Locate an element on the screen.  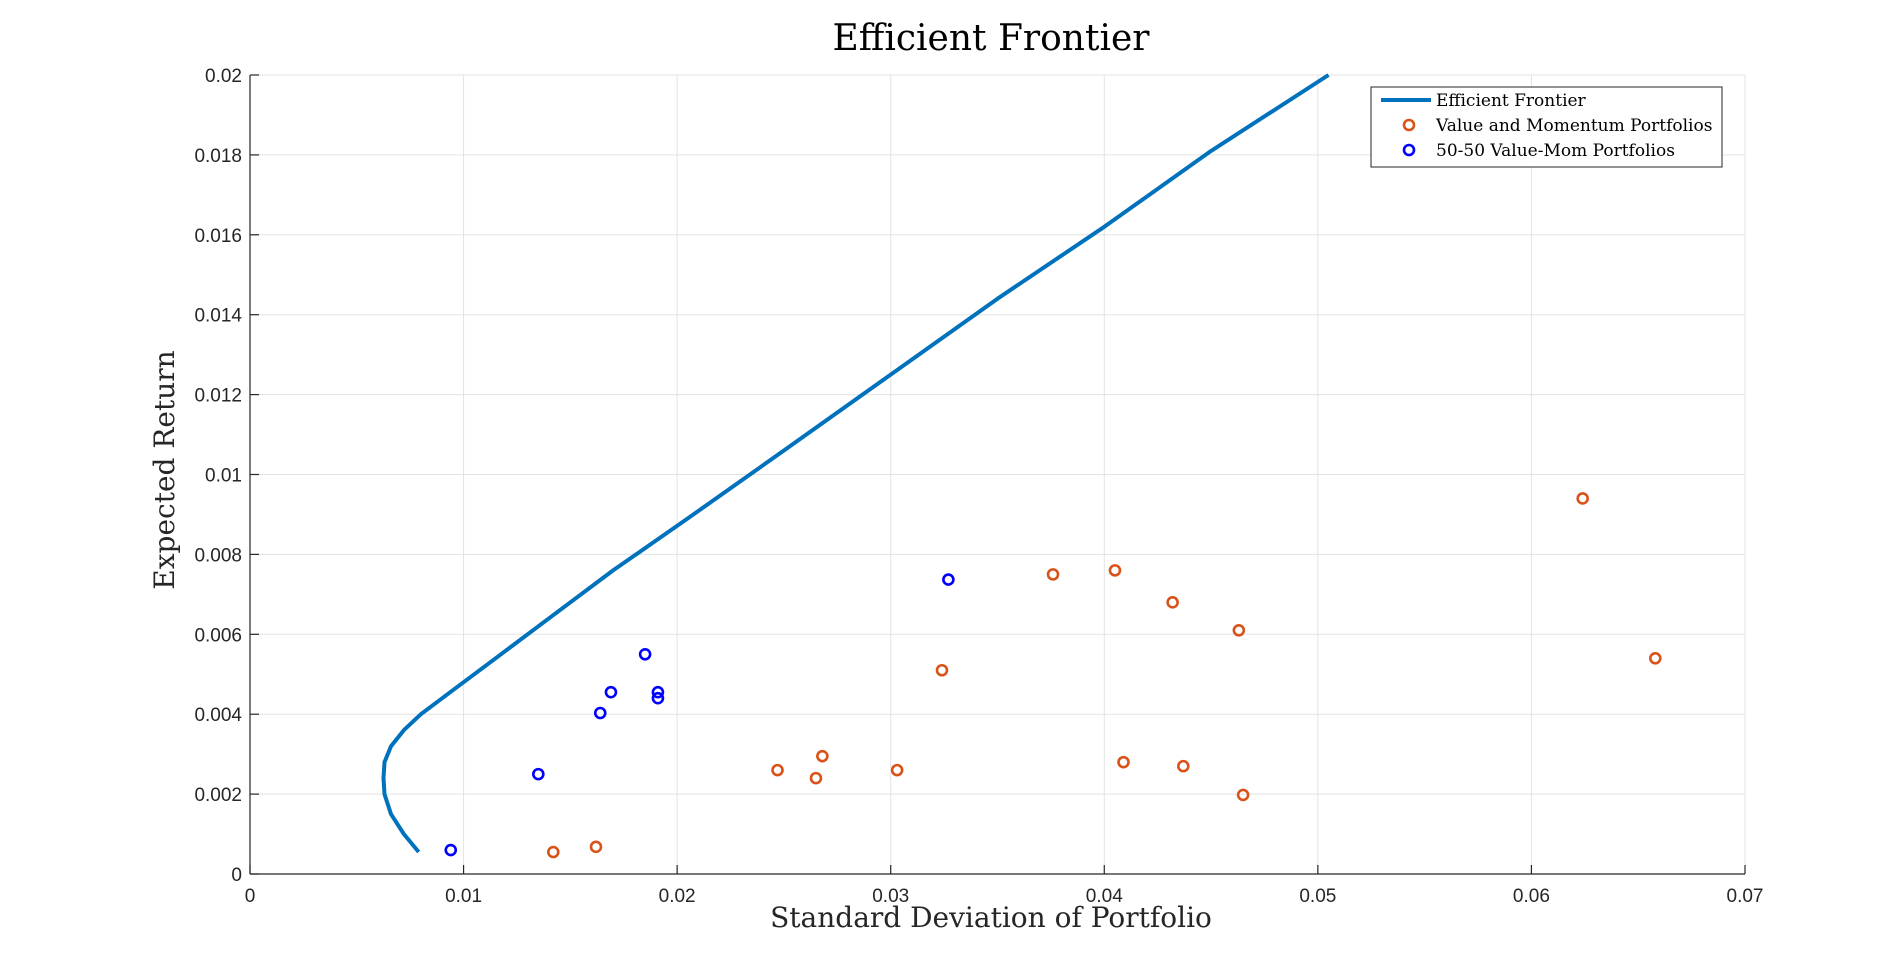
y-tick-label: 0.006 is located at coordinates (218, 635).